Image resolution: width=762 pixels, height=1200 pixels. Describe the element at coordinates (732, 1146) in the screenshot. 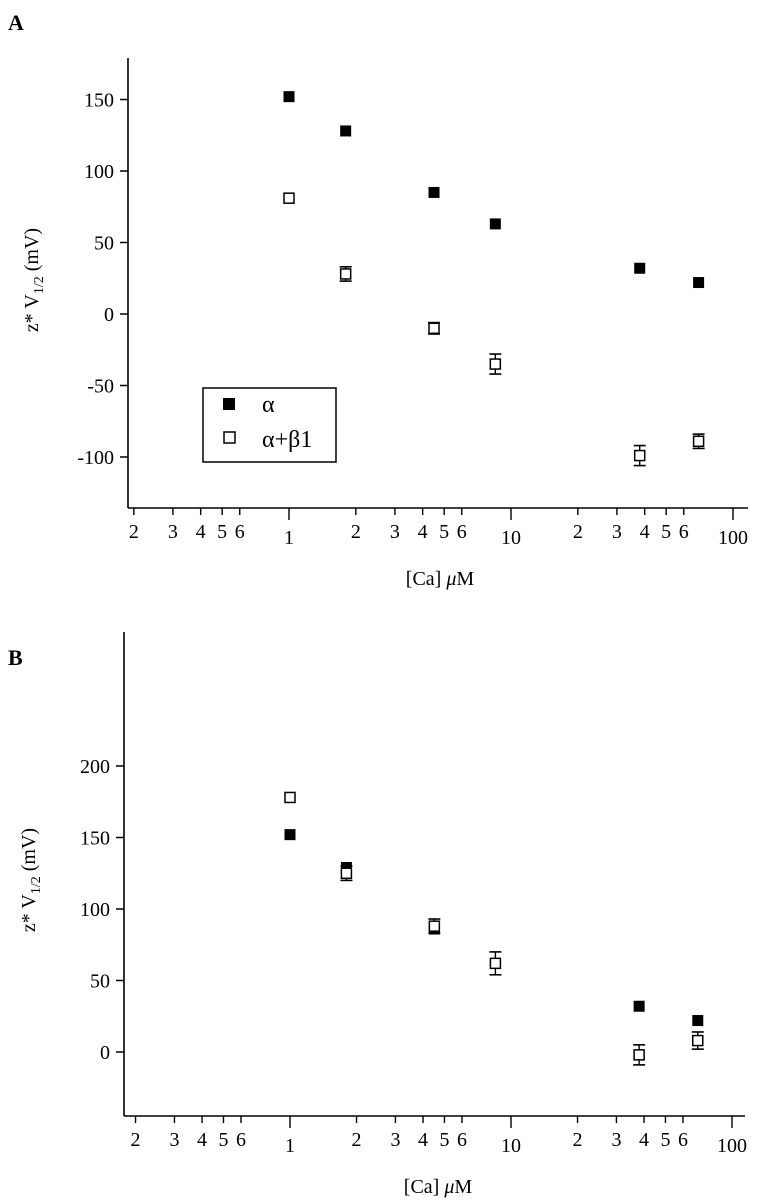

I see `panel-b-x-tick-label: 100` at that location.